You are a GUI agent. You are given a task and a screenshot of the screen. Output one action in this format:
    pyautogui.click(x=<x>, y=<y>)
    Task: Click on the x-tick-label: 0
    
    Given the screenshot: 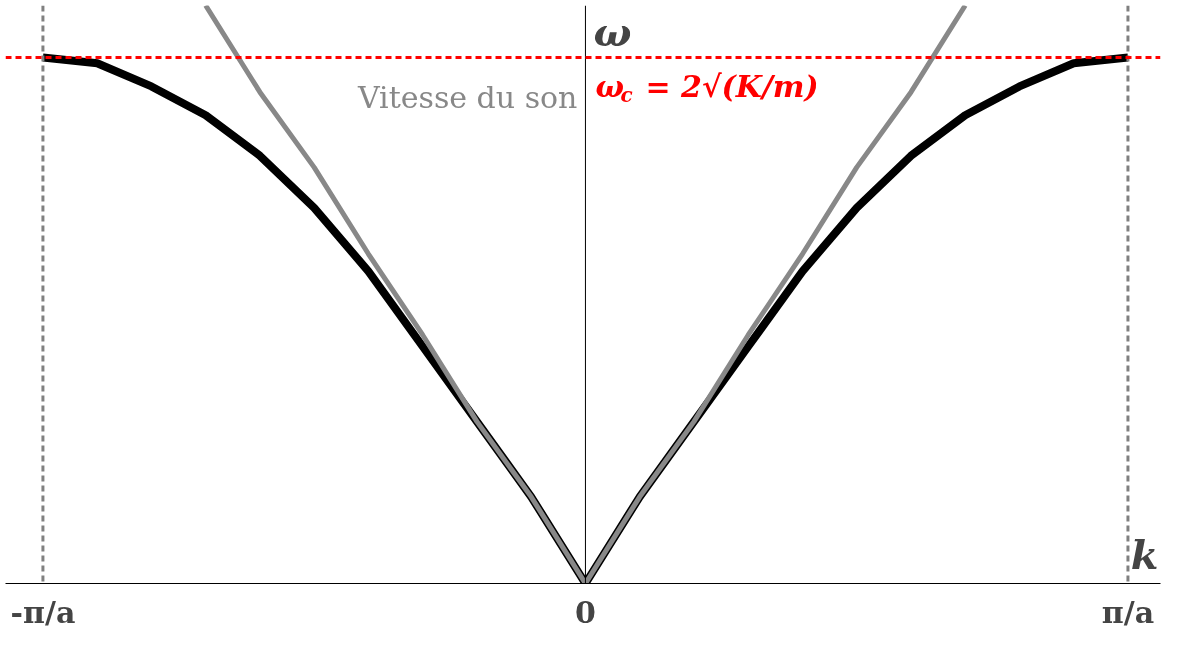 What is the action you would take?
    pyautogui.click(x=585, y=612)
    